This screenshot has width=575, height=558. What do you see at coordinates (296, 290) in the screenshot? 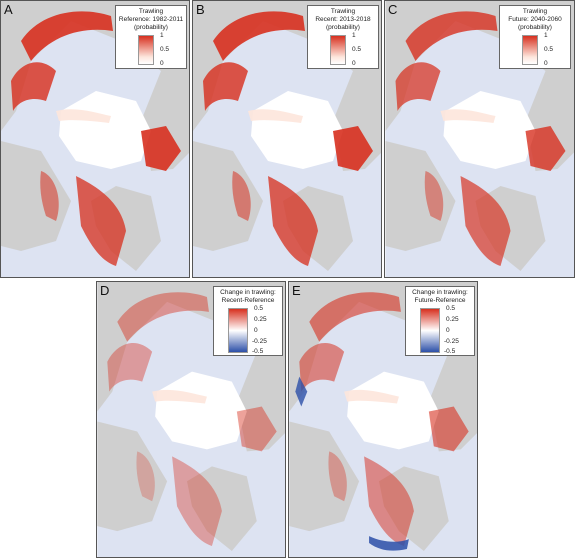
I see `panel-label: E` at bounding box center [296, 290].